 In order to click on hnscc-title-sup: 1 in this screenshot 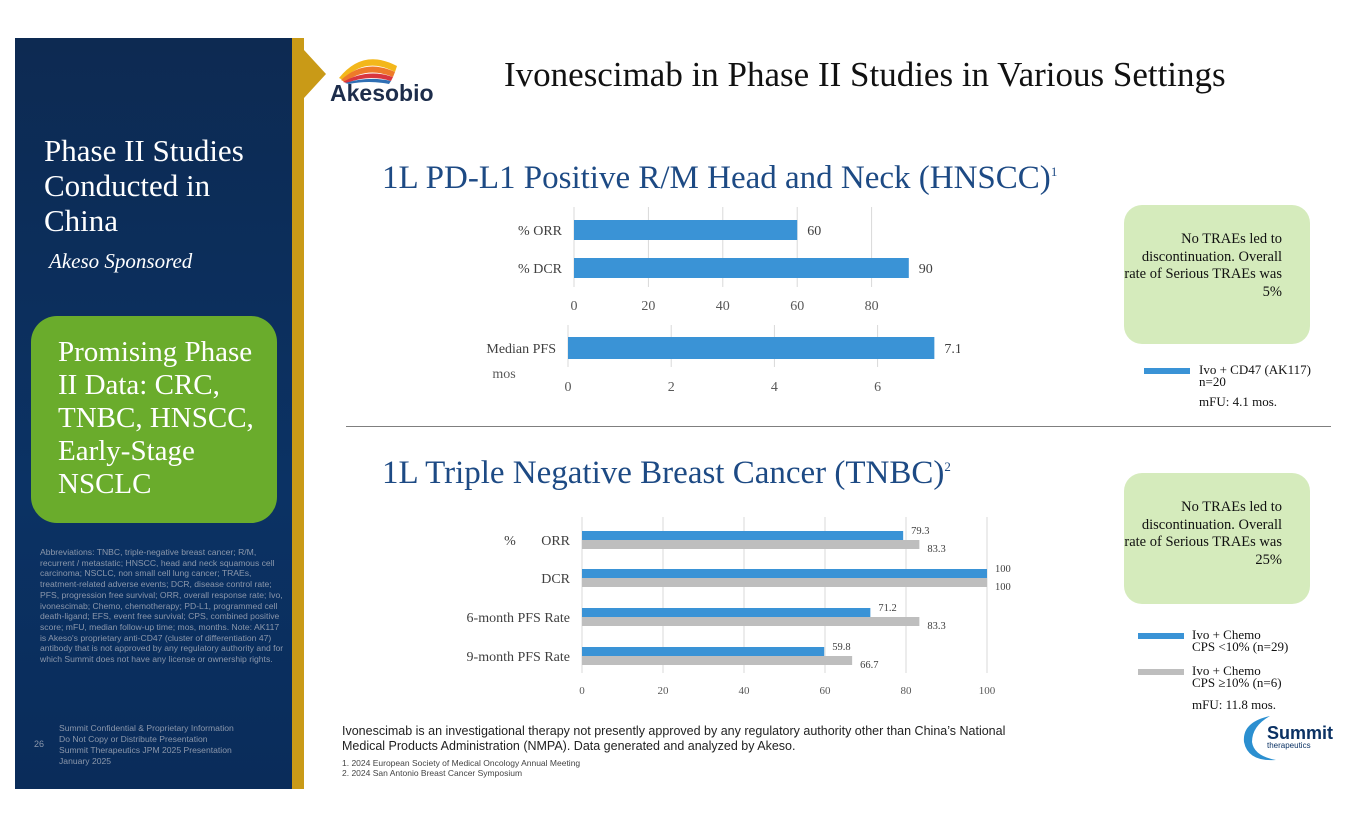, I will do `click(1054, 171)`.